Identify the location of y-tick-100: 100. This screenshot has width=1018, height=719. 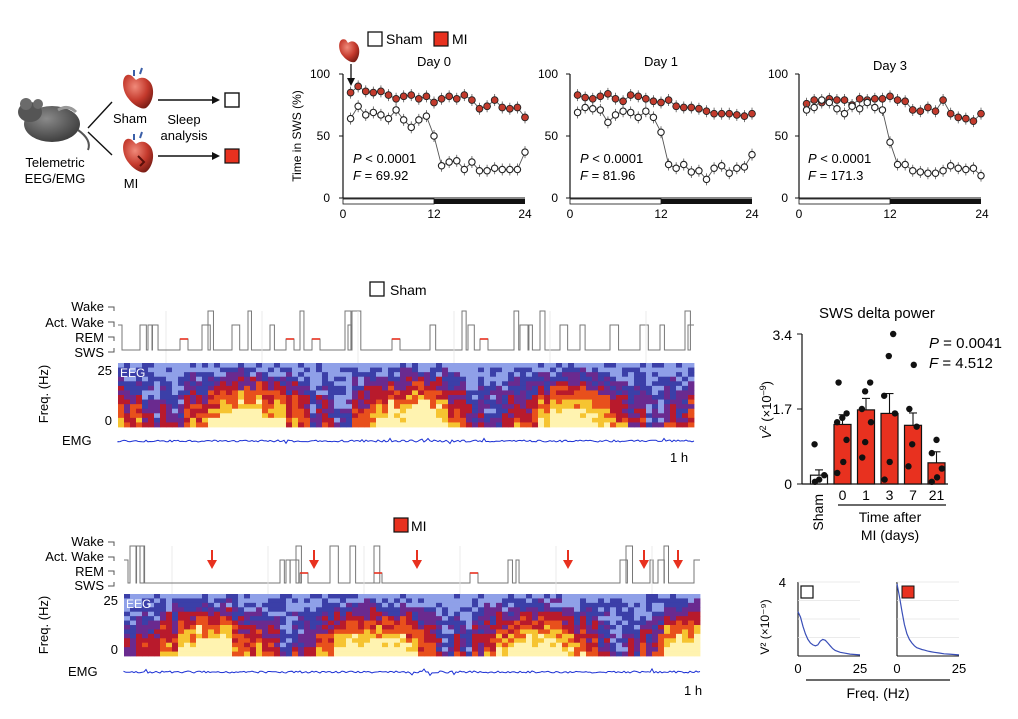
(320, 74).